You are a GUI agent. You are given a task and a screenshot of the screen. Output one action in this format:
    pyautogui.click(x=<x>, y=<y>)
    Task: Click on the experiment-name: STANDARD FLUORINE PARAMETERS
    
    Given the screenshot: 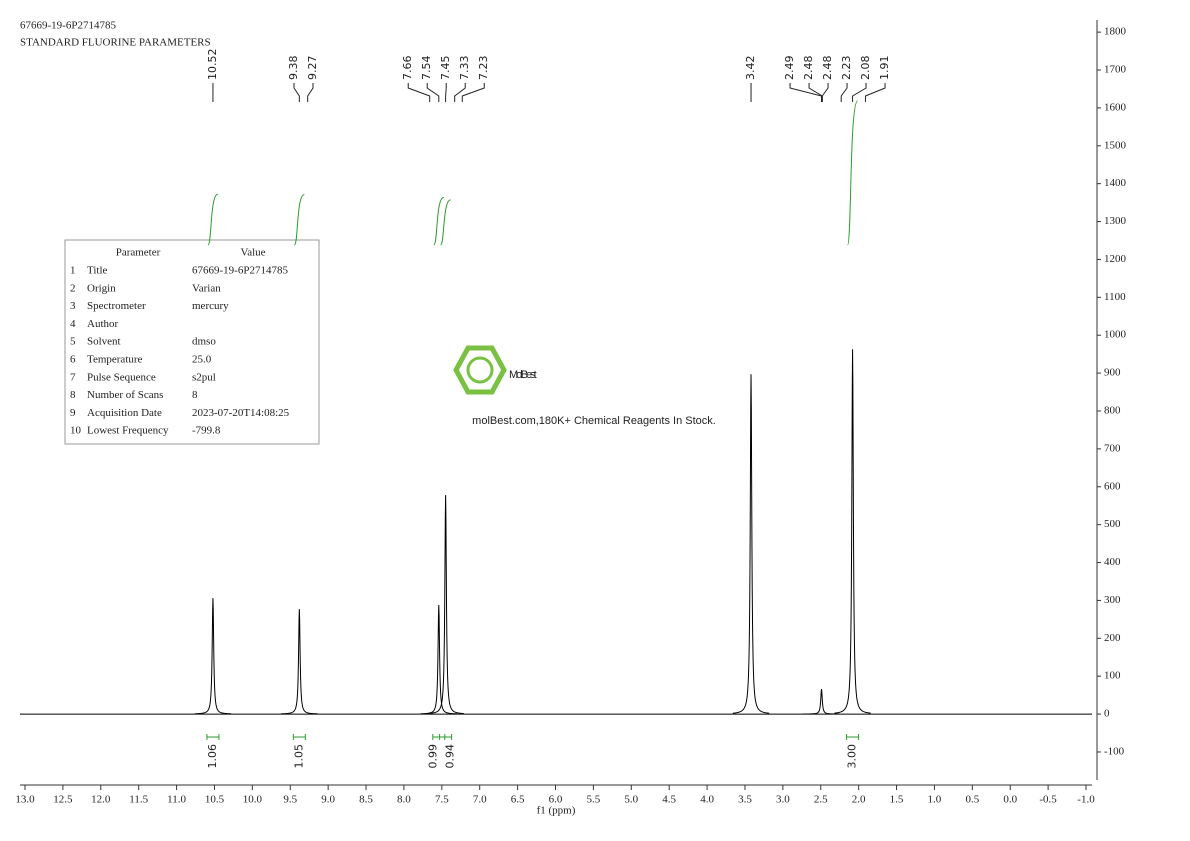 What is the action you would take?
    pyautogui.click(x=115, y=43)
    